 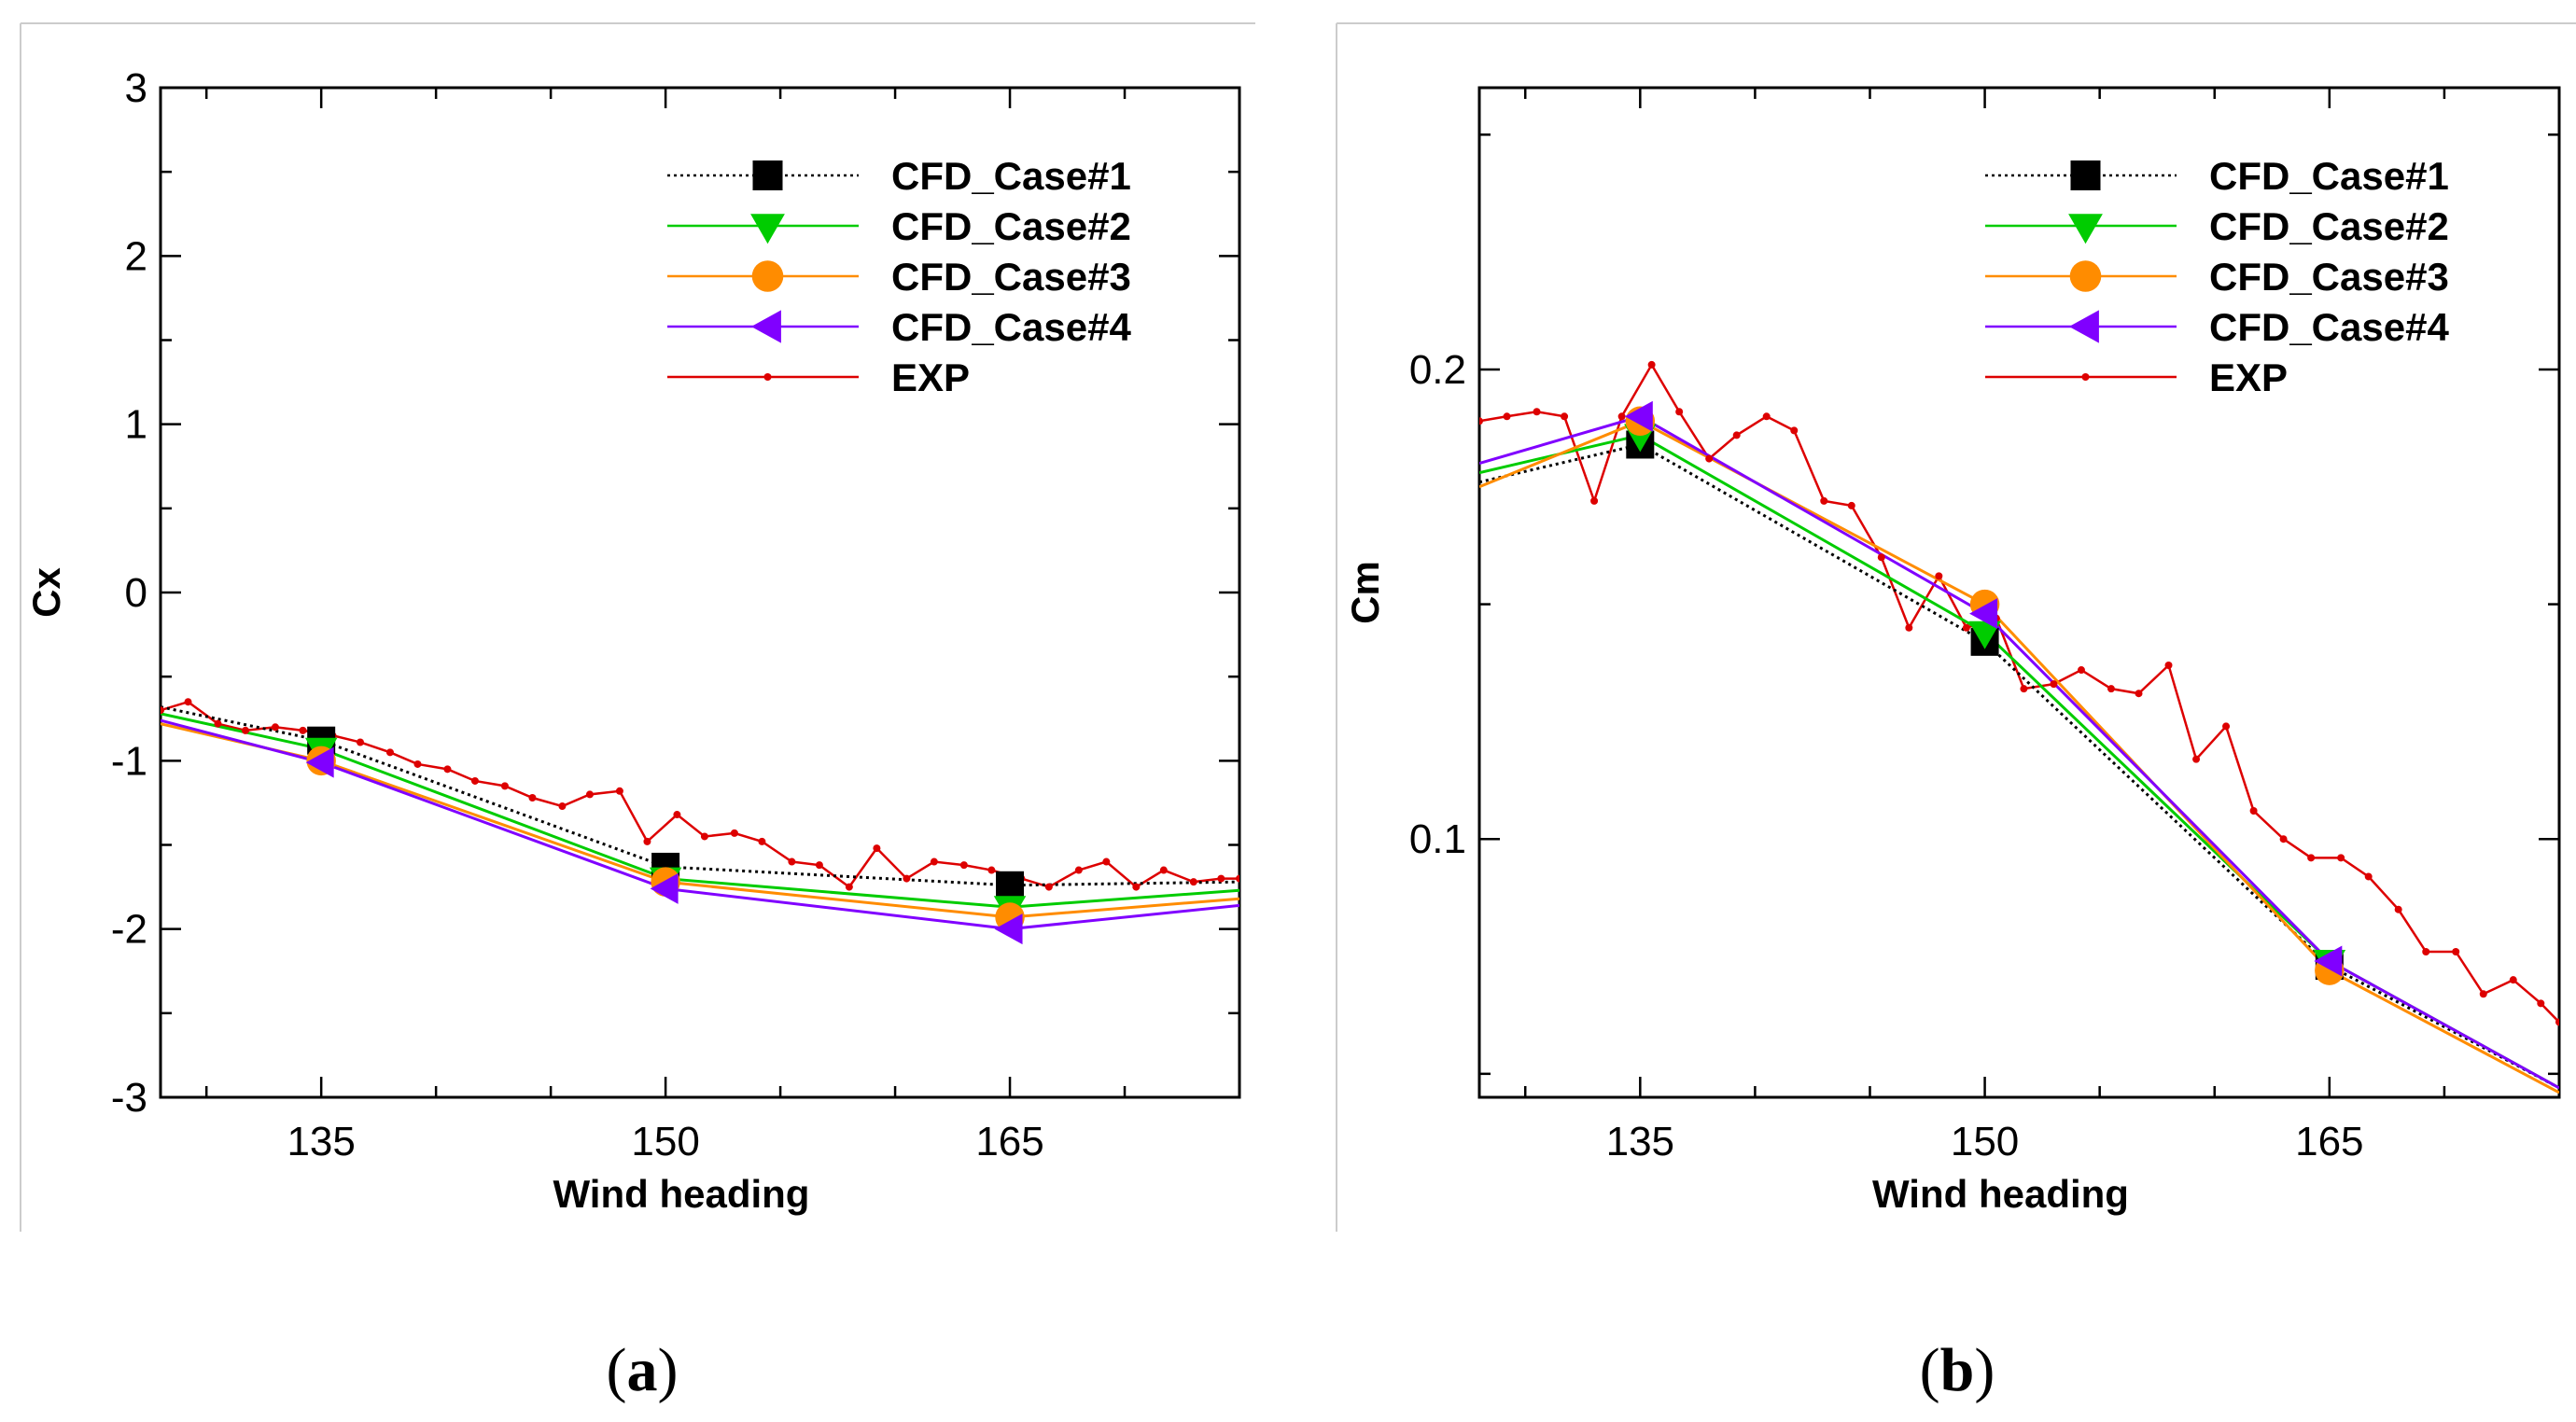 What do you see at coordinates (1011, 277) in the screenshot?
I see `panel-a-legend-label: CFD_Case#3` at bounding box center [1011, 277].